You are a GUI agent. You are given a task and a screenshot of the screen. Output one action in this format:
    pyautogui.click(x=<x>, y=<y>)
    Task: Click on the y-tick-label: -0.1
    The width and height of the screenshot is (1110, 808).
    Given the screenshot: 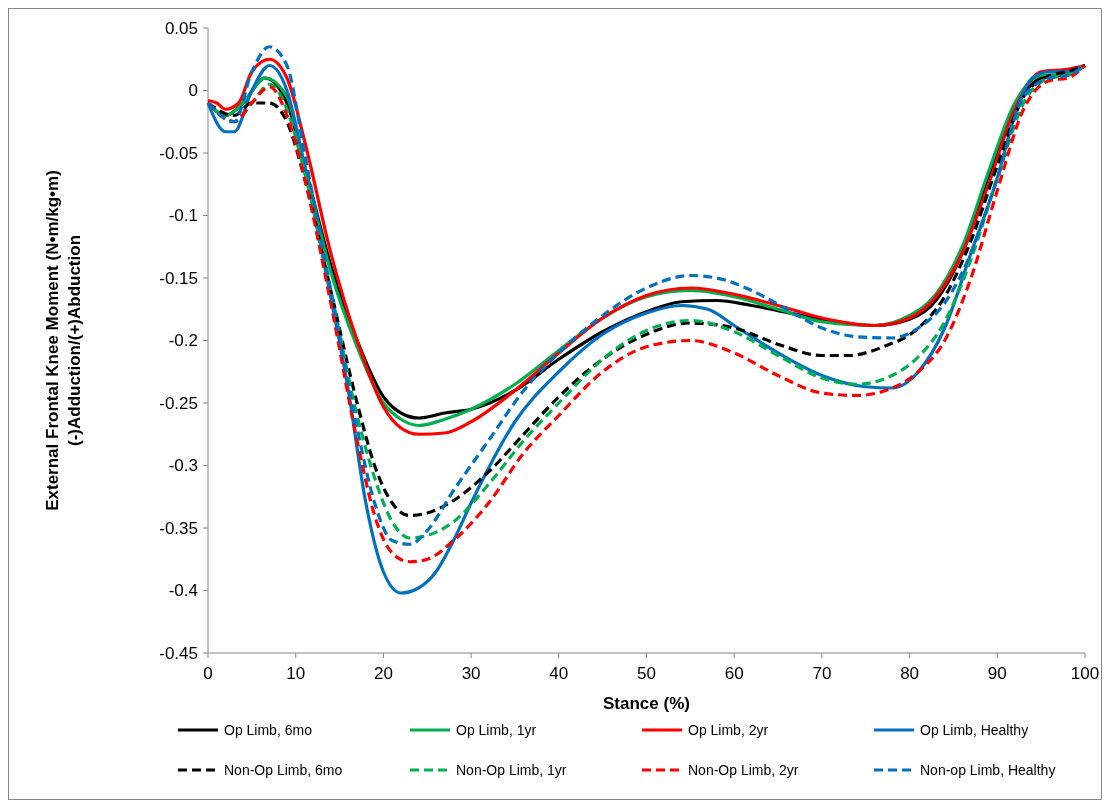 What is the action you would take?
    pyautogui.click(x=183, y=216)
    